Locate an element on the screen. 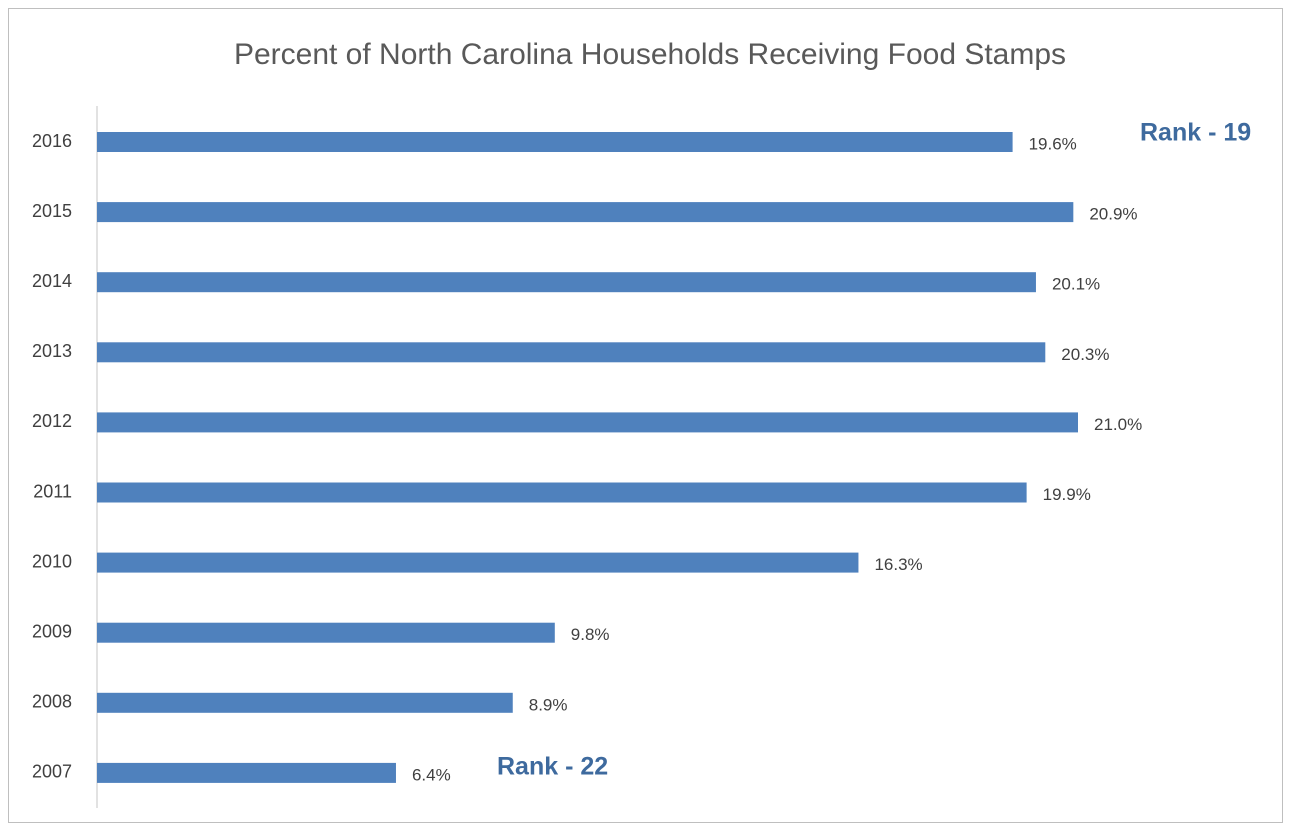 The image size is (1291, 831). value-label: 21.0% is located at coordinates (1118, 424).